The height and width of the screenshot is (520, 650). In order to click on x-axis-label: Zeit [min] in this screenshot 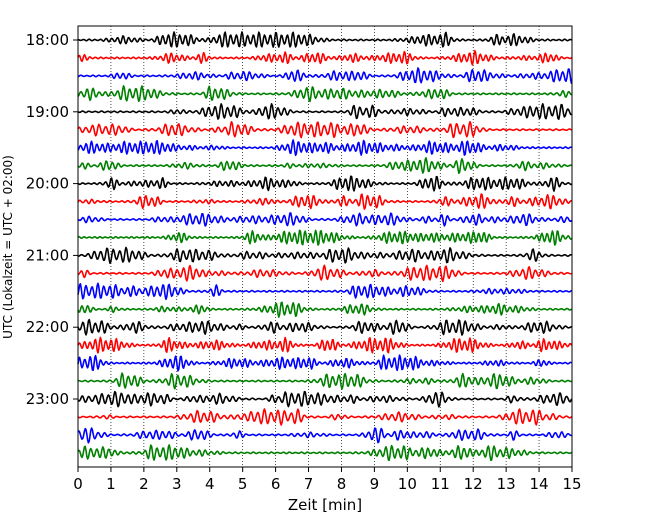, I will do `click(325, 505)`.